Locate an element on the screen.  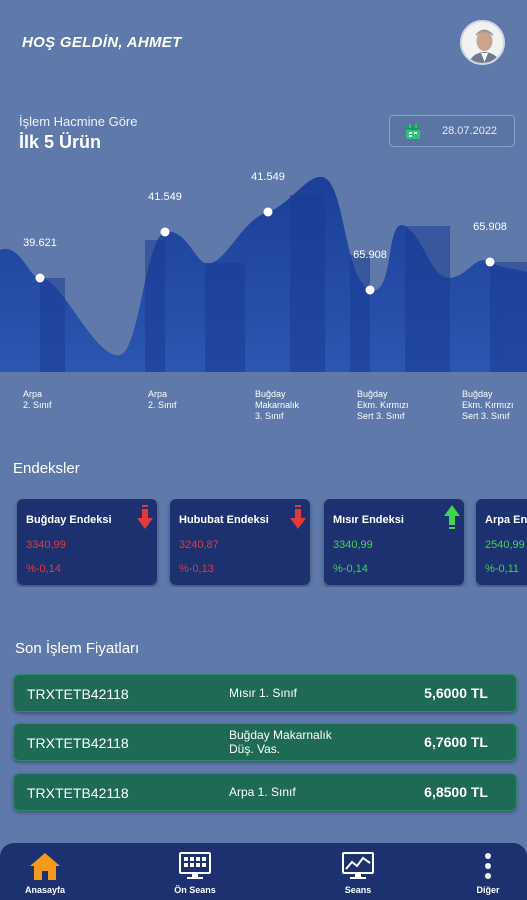
indices-title: Endeksler is located at coordinates (46, 468).